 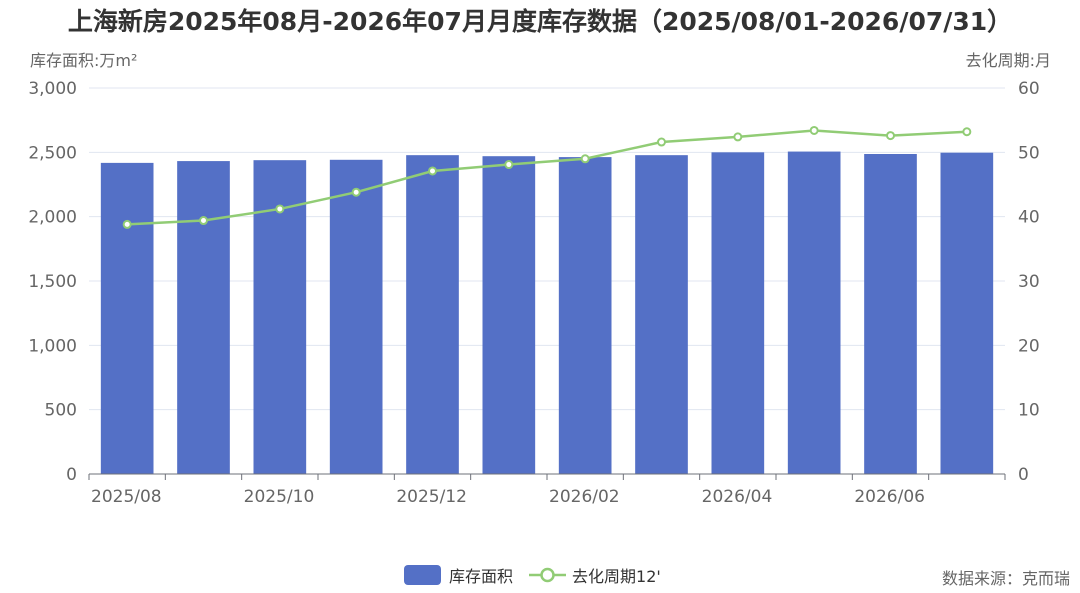 What do you see at coordinates (889, 497) in the screenshot?
I see `x-tick-label: 2026/06` at bounding box center [889, 497].